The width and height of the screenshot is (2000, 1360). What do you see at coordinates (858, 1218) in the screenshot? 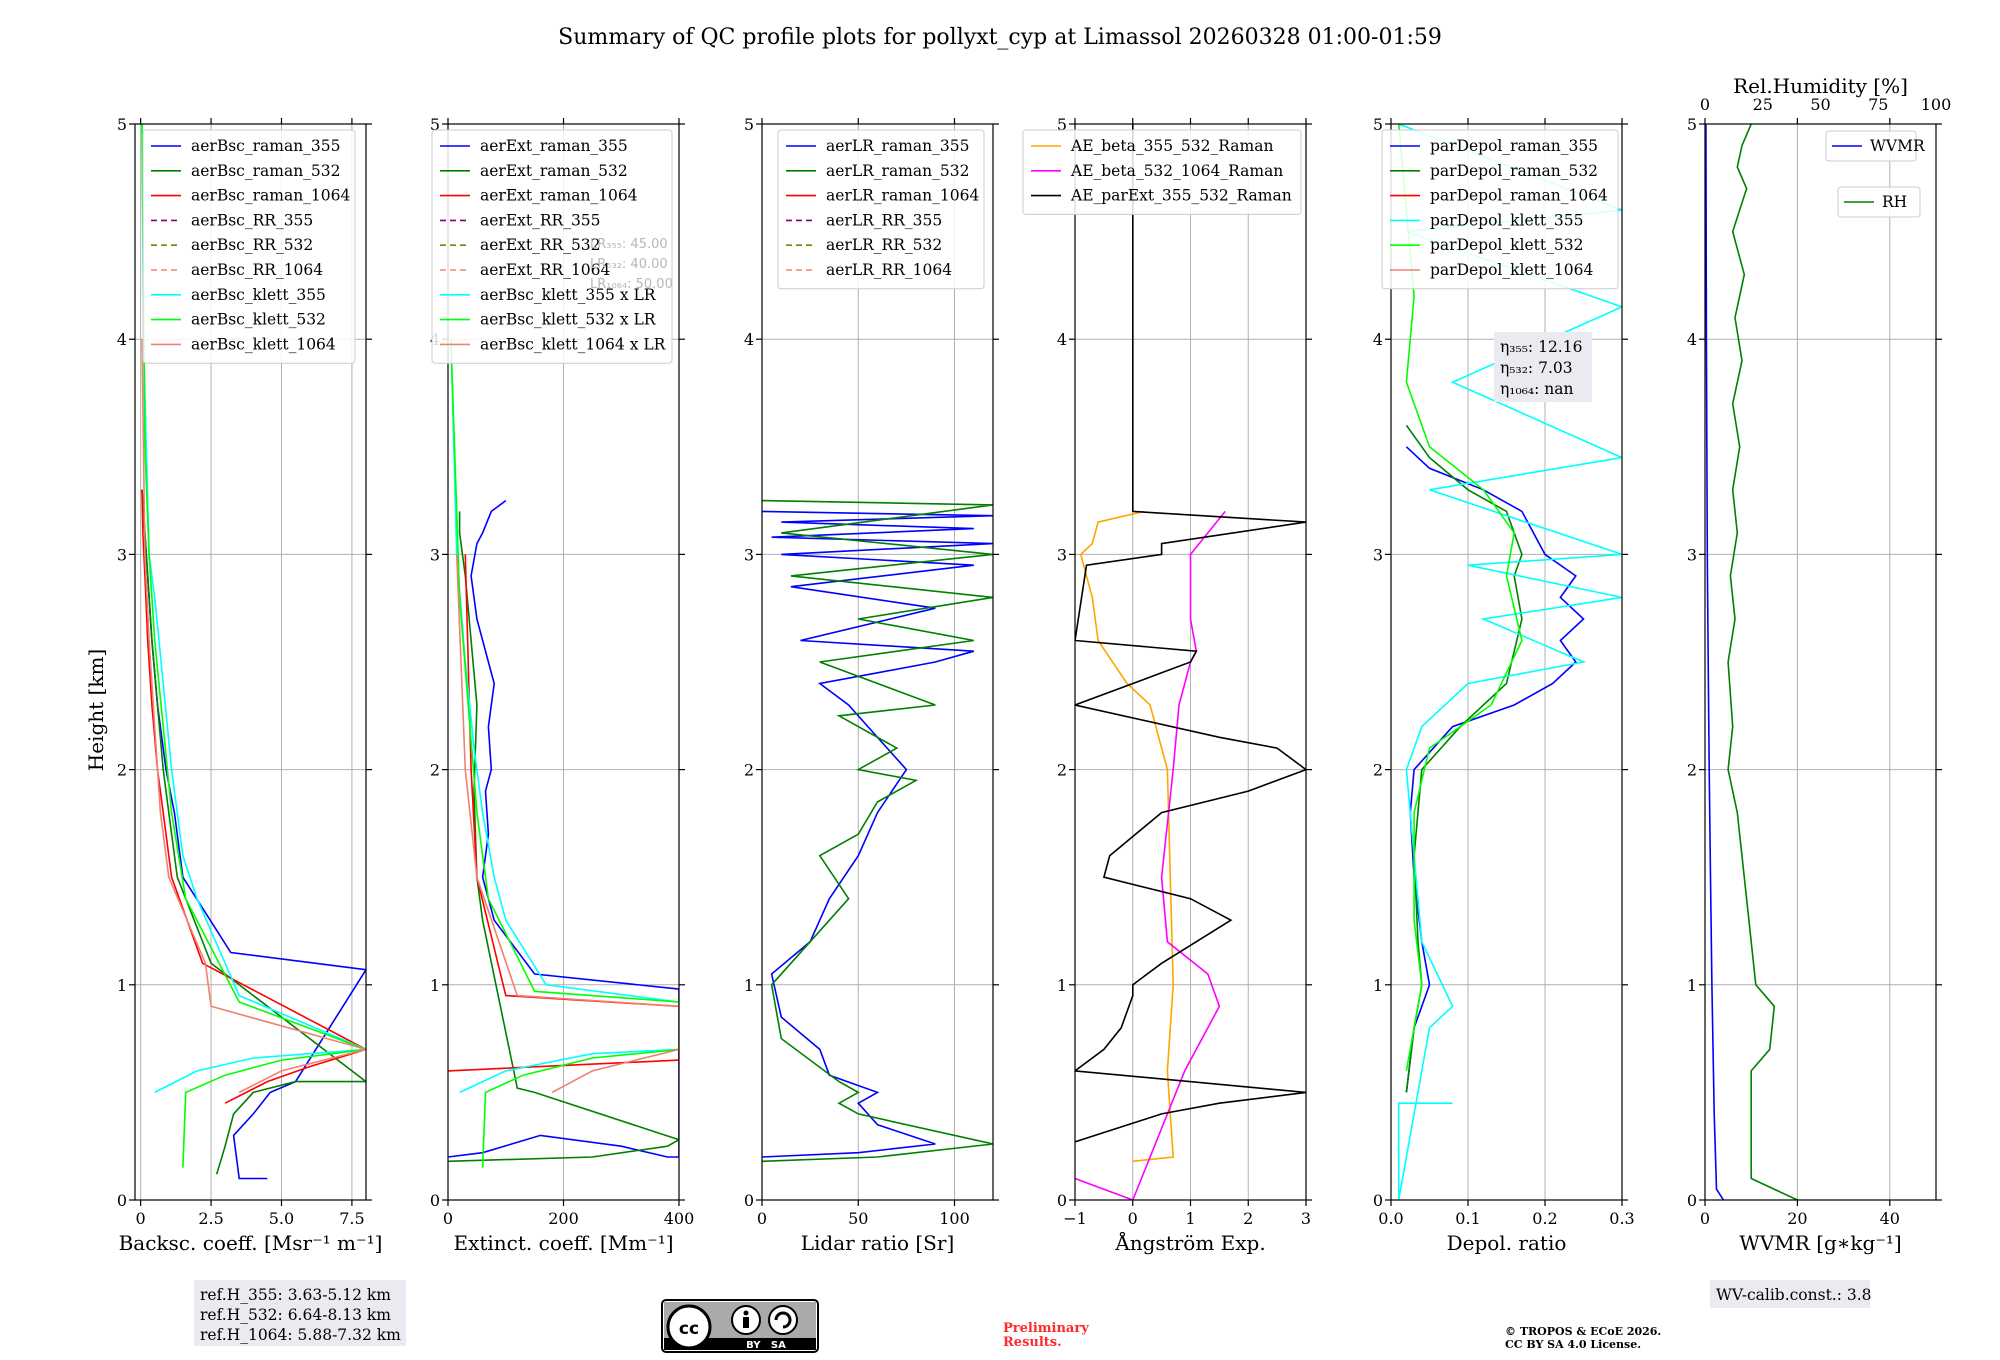
I see `x-tick-label: 50` at bounding box center [858, 1218].